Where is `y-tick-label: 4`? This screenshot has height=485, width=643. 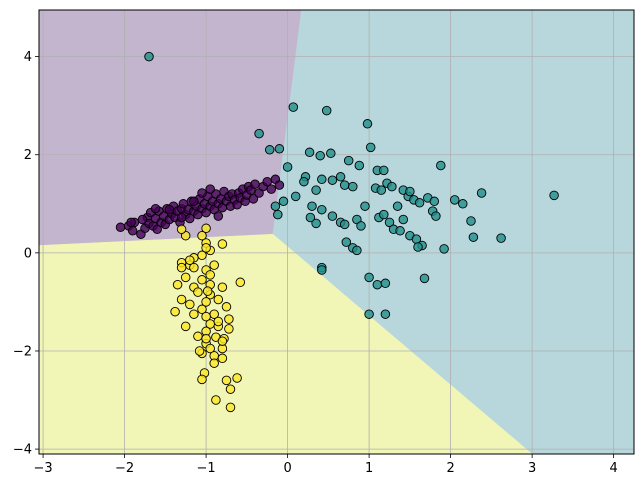 y-tick-label: 4 is located at coordinates (28, 57).